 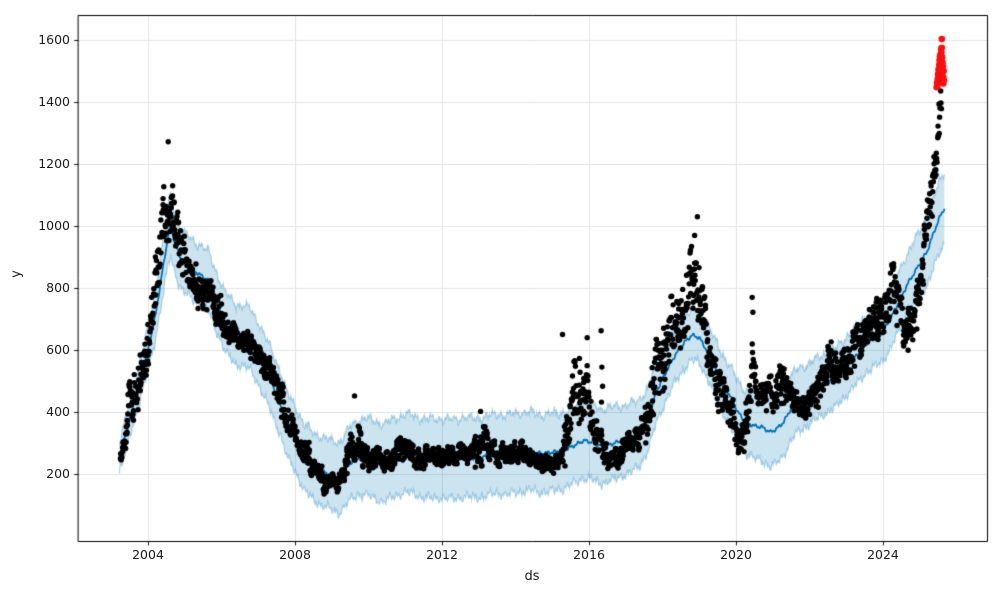 I want to click on y-axis-label: y, so click(x=16, y=274).